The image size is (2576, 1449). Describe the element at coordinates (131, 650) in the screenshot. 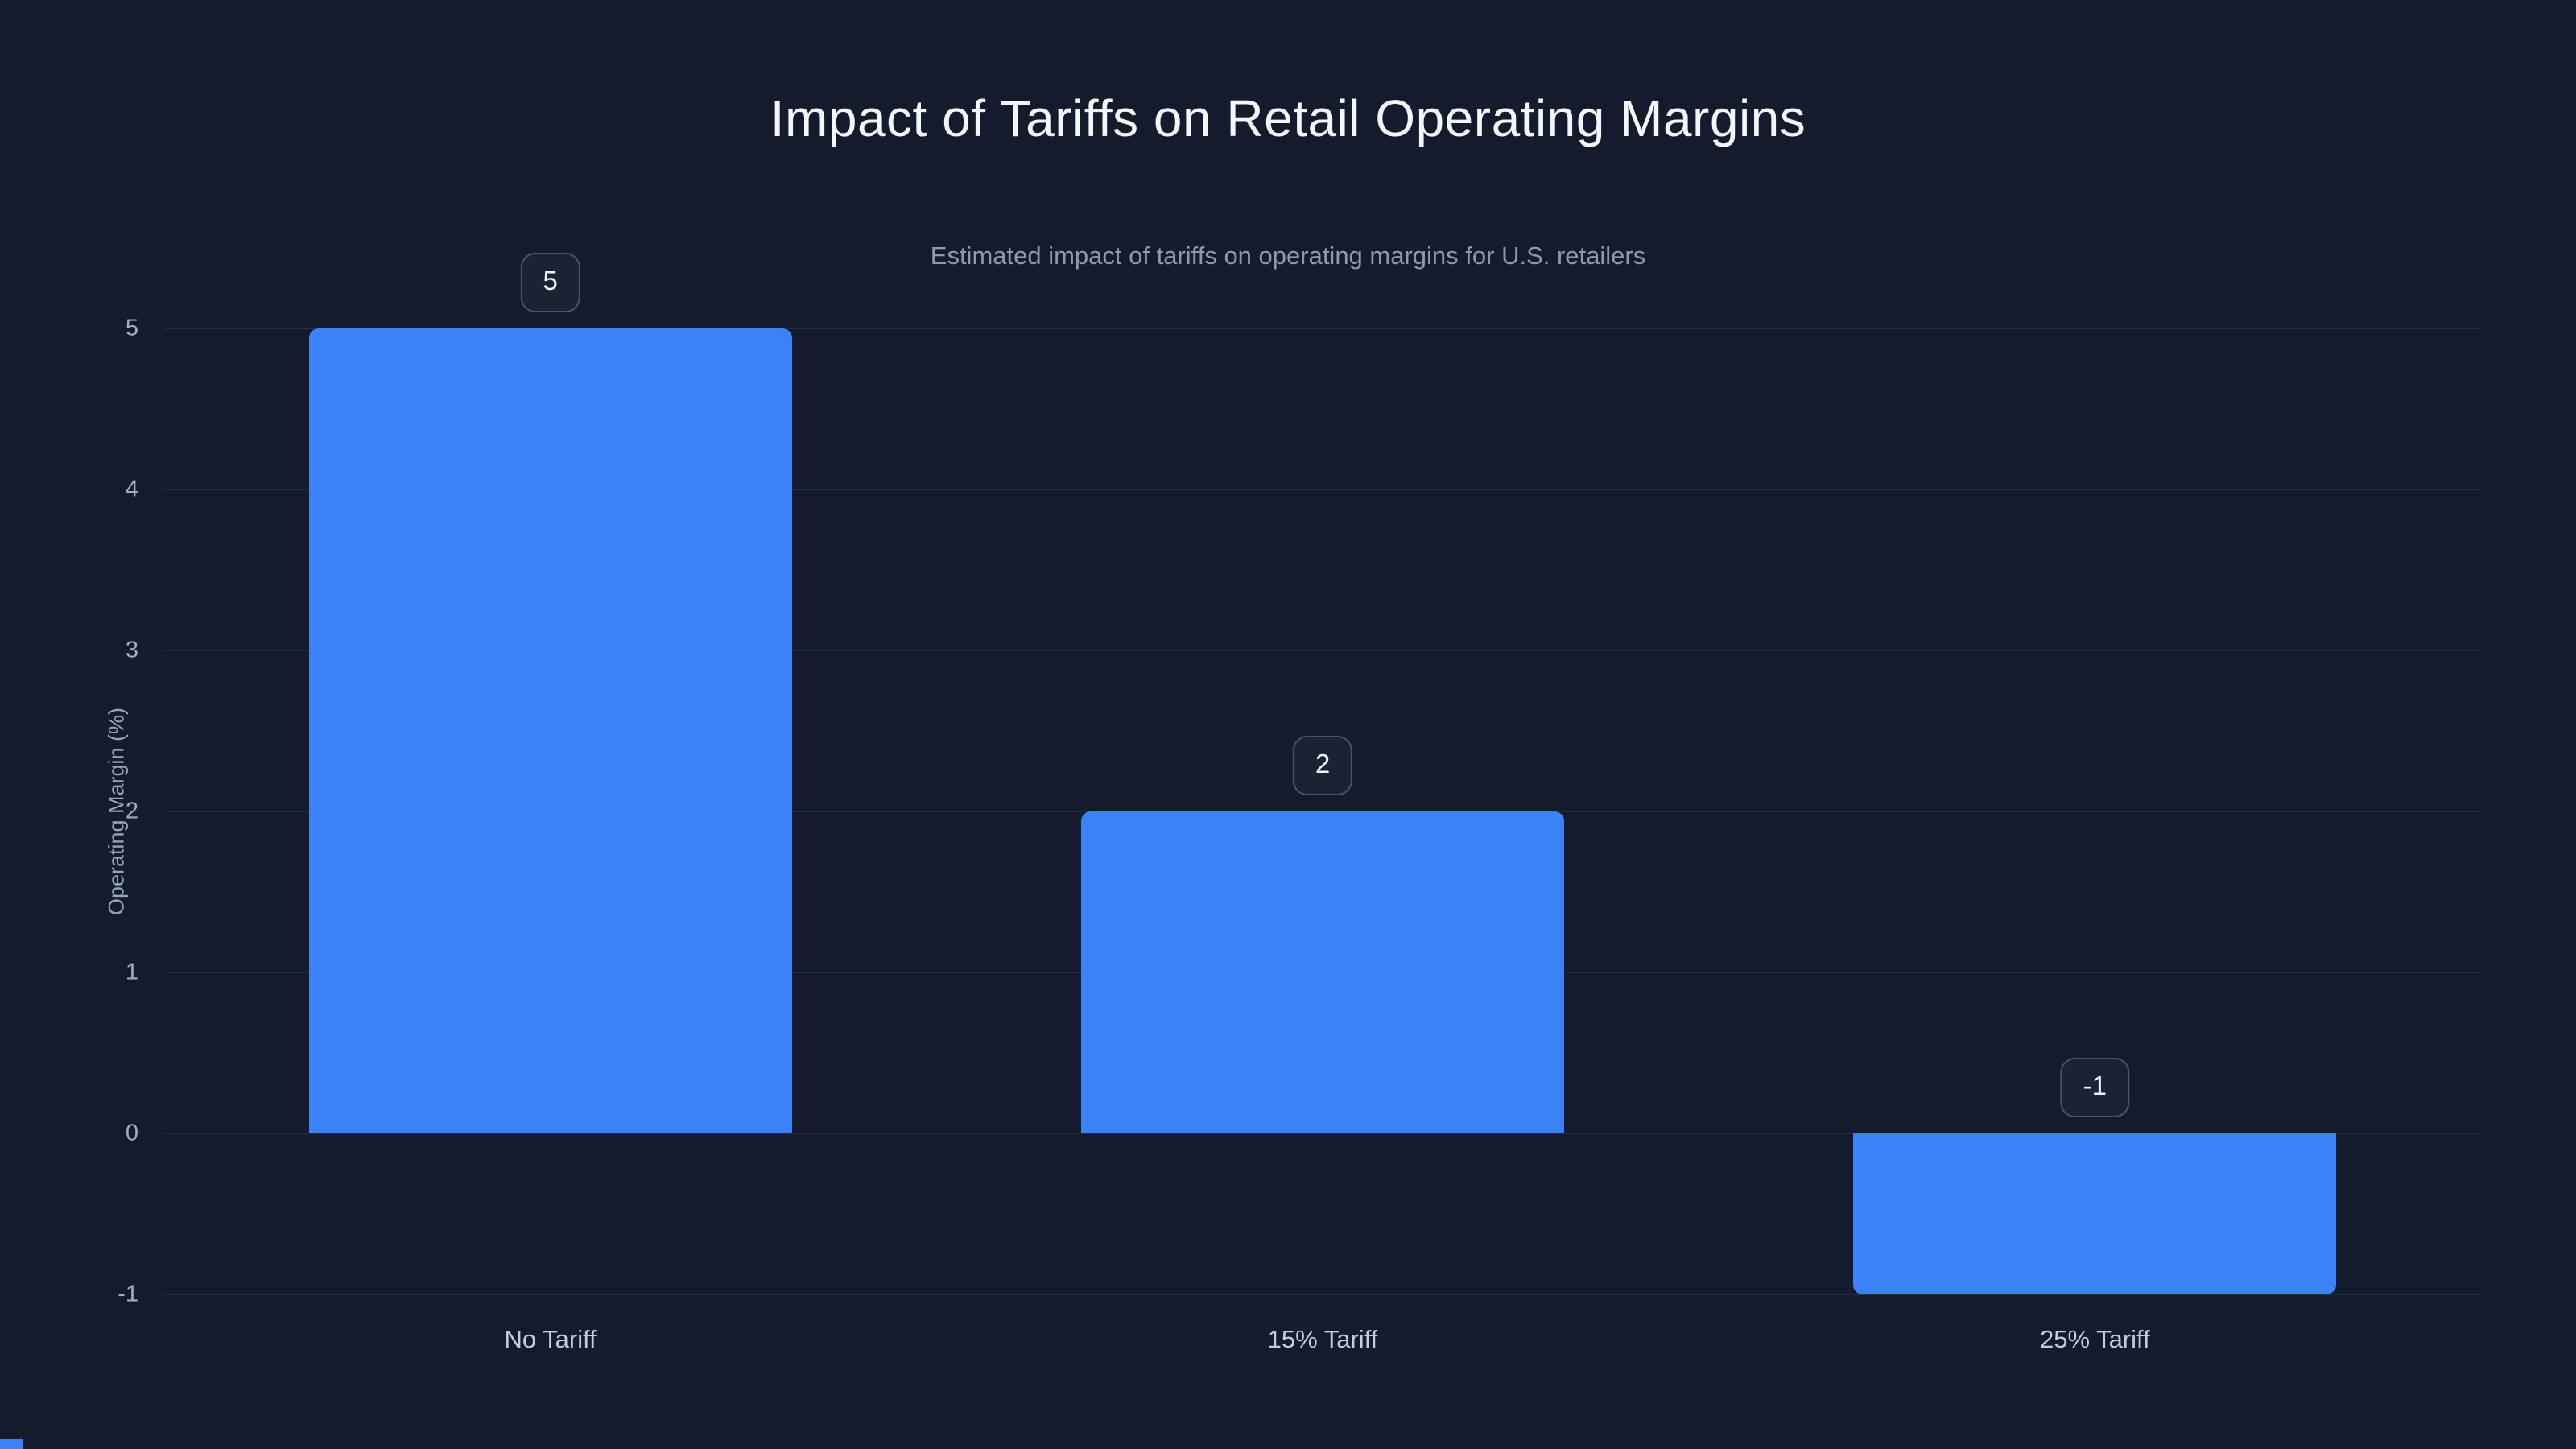

I see `y-tick-label: 3` at that location.